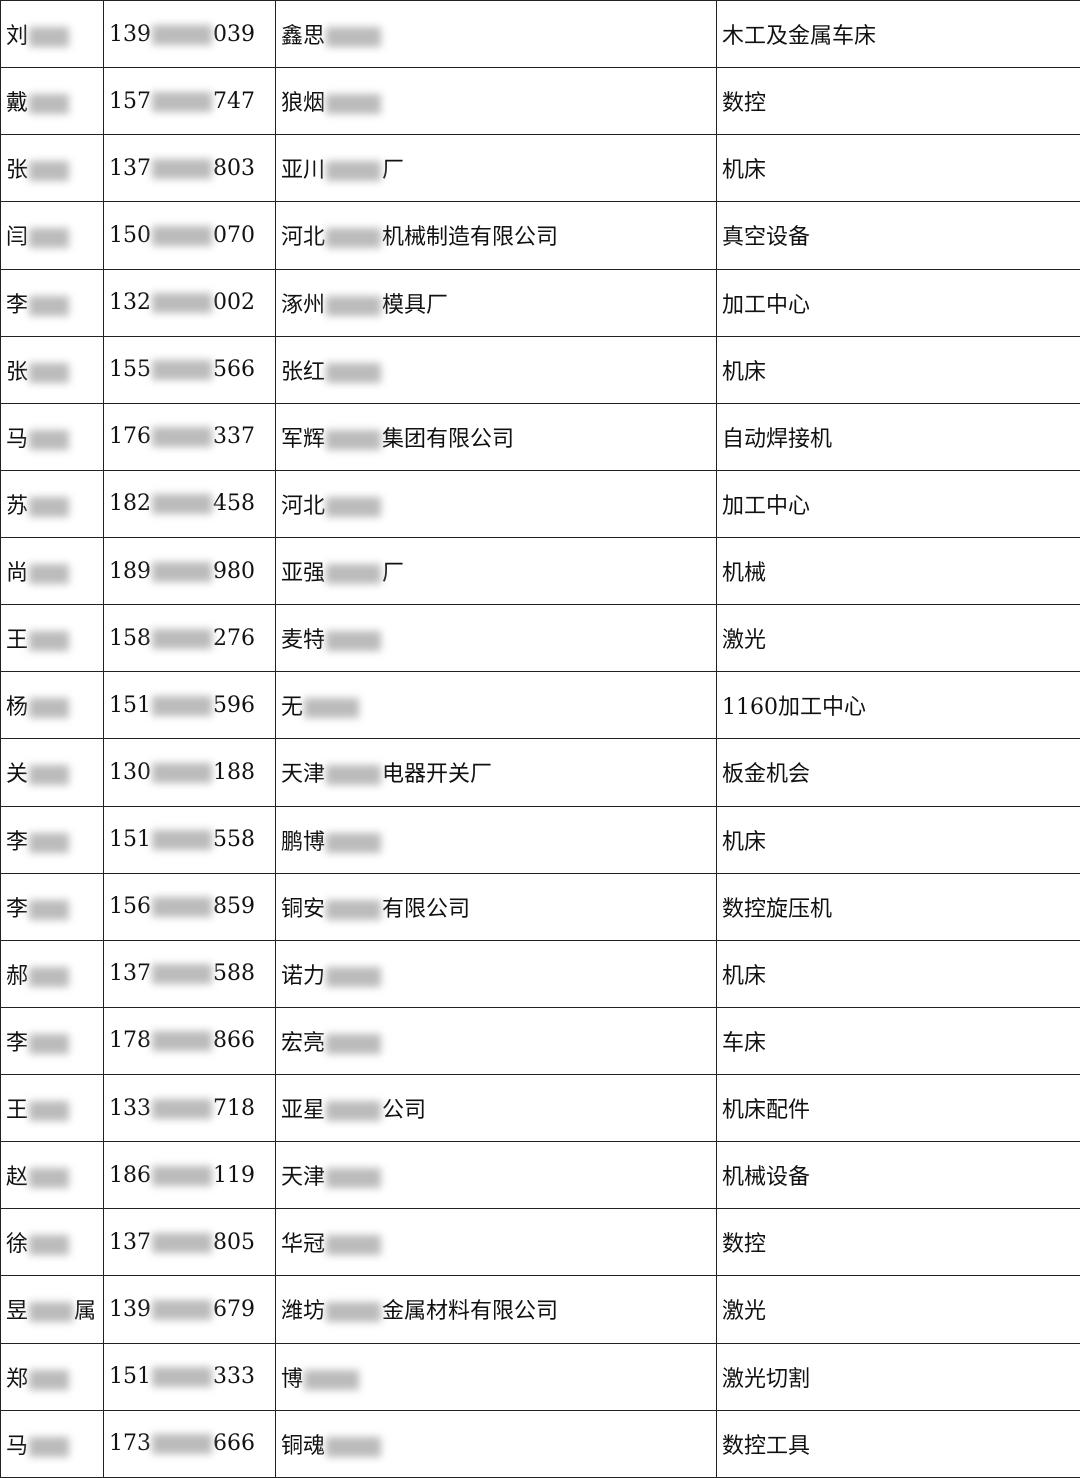 The image size is (1080, 1478). I want to click on cell-text: 866, so click(234, 1041).